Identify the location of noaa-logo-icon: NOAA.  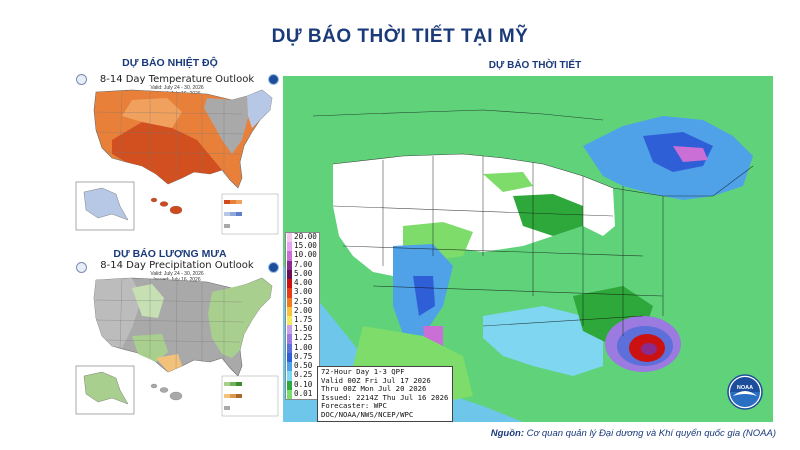
(745, 392).